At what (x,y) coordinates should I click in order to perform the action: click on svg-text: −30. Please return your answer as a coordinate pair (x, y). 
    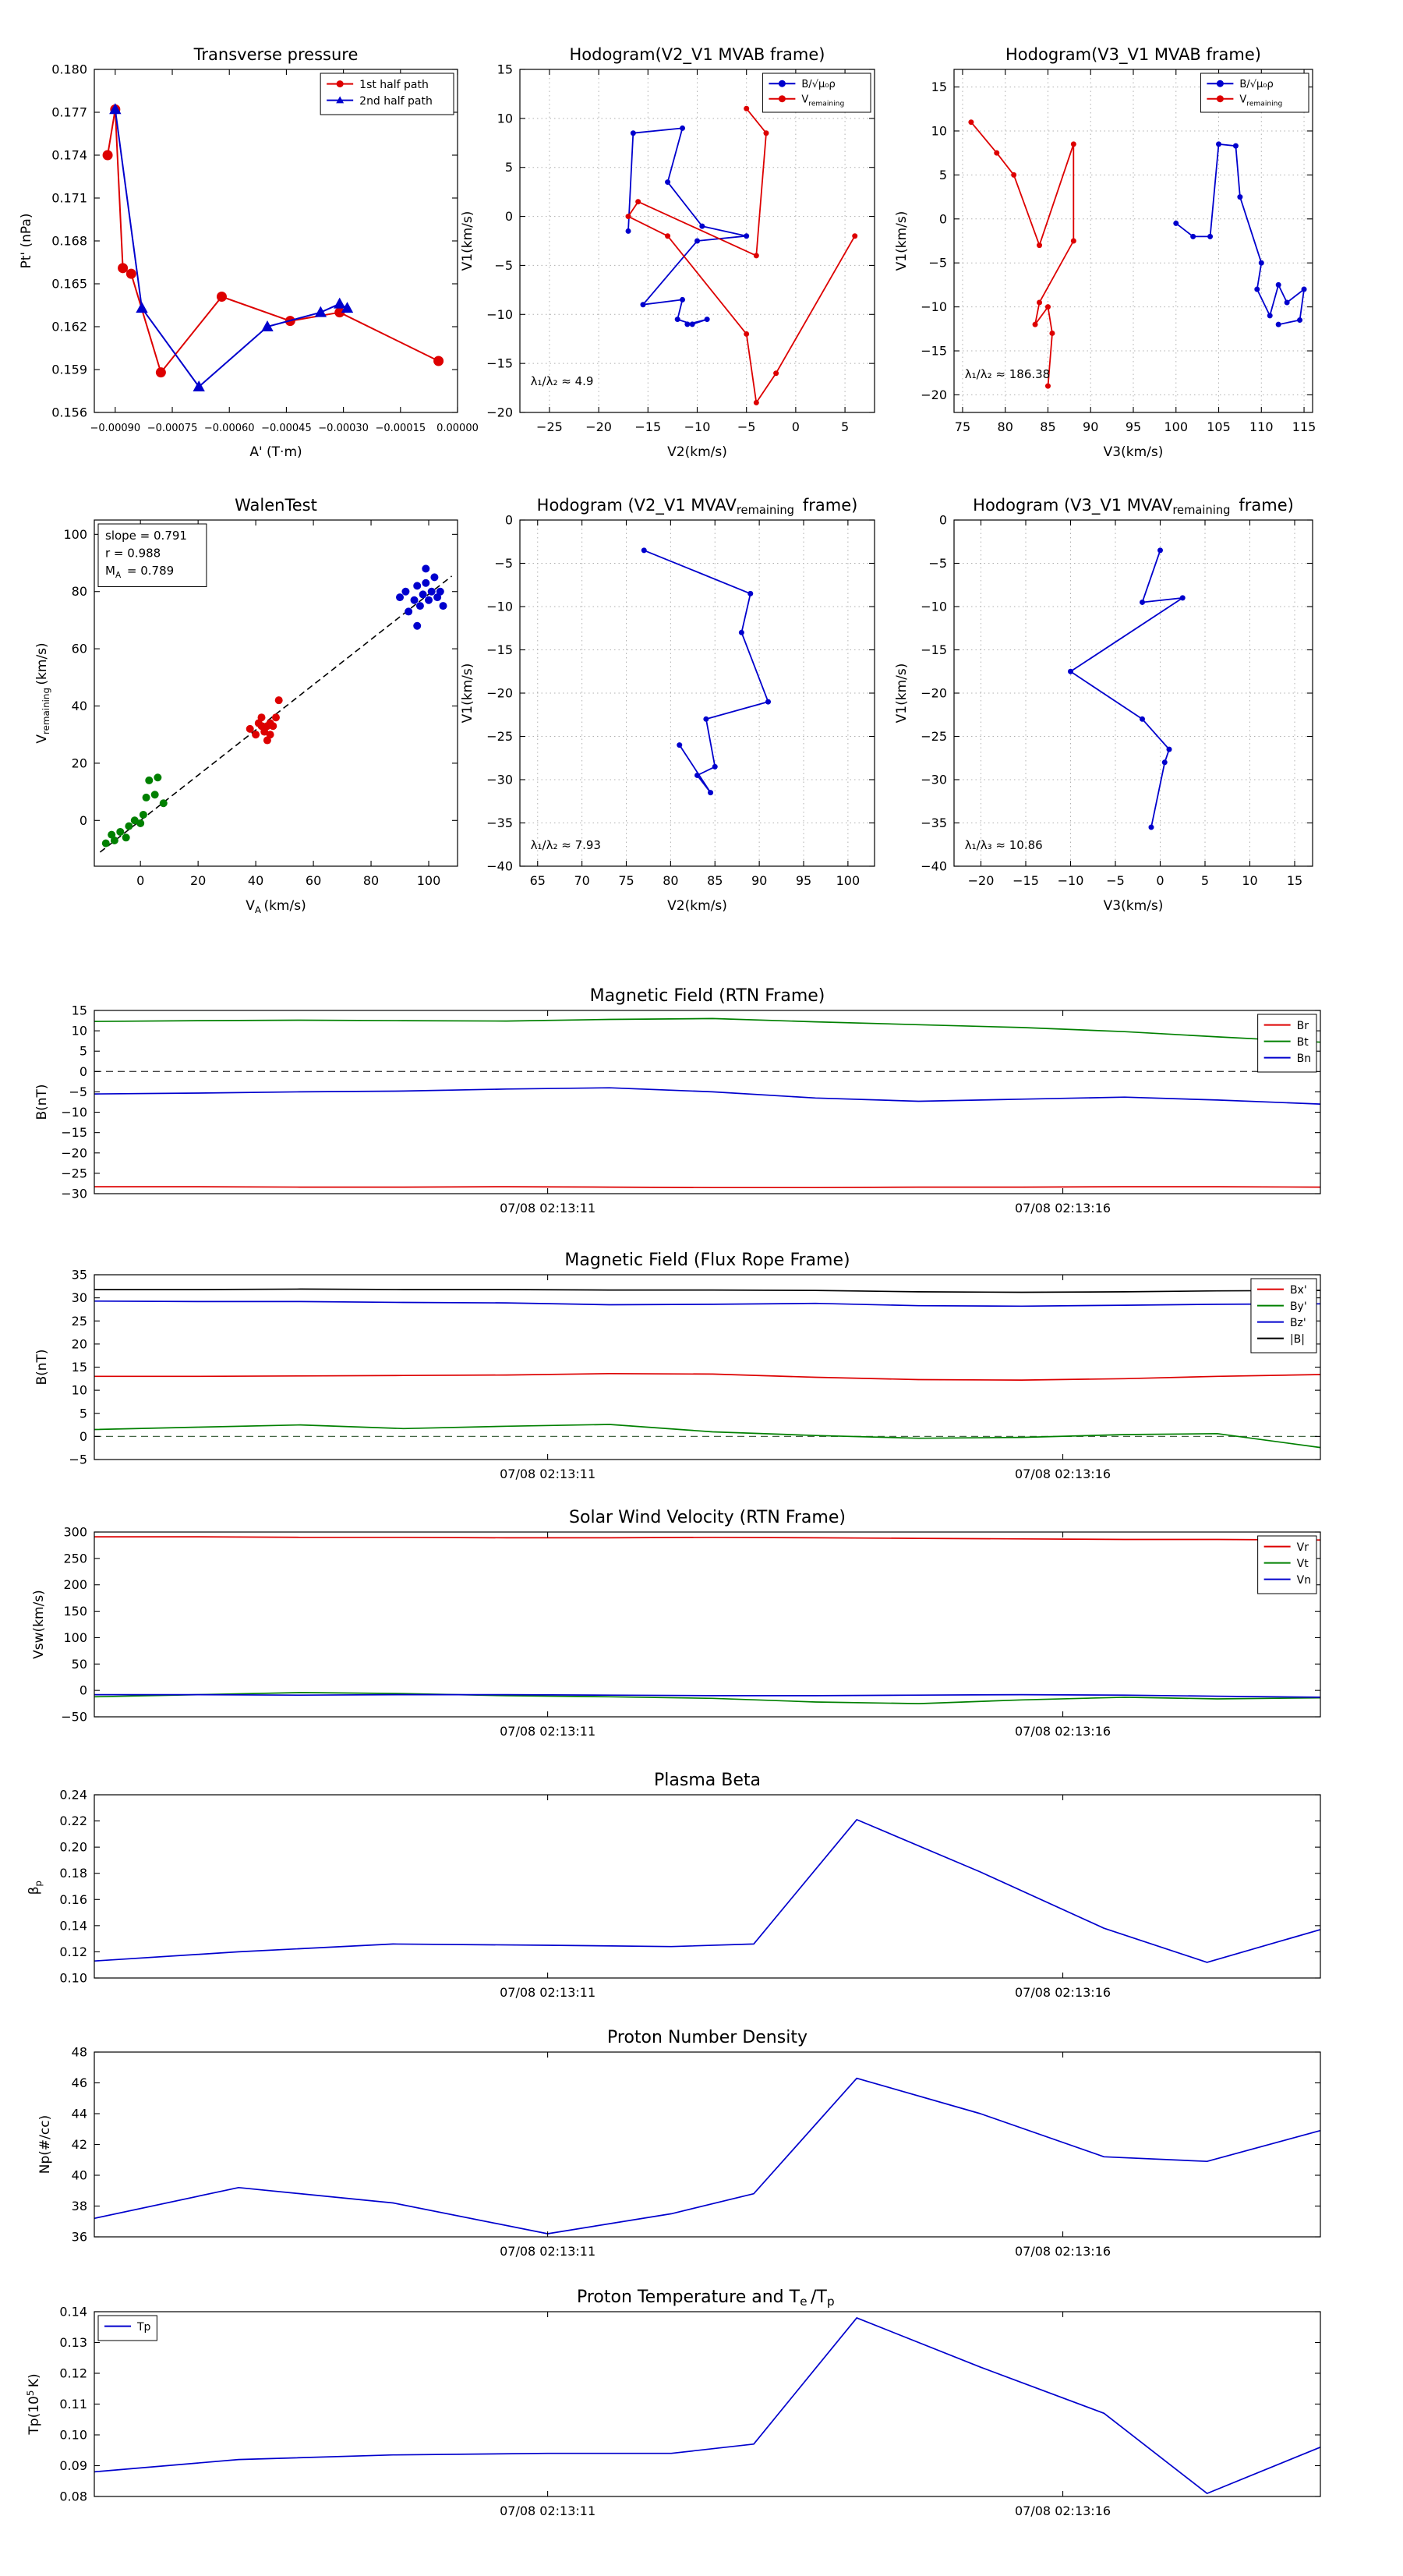
    Looking at the image, I should click on (499, 780).